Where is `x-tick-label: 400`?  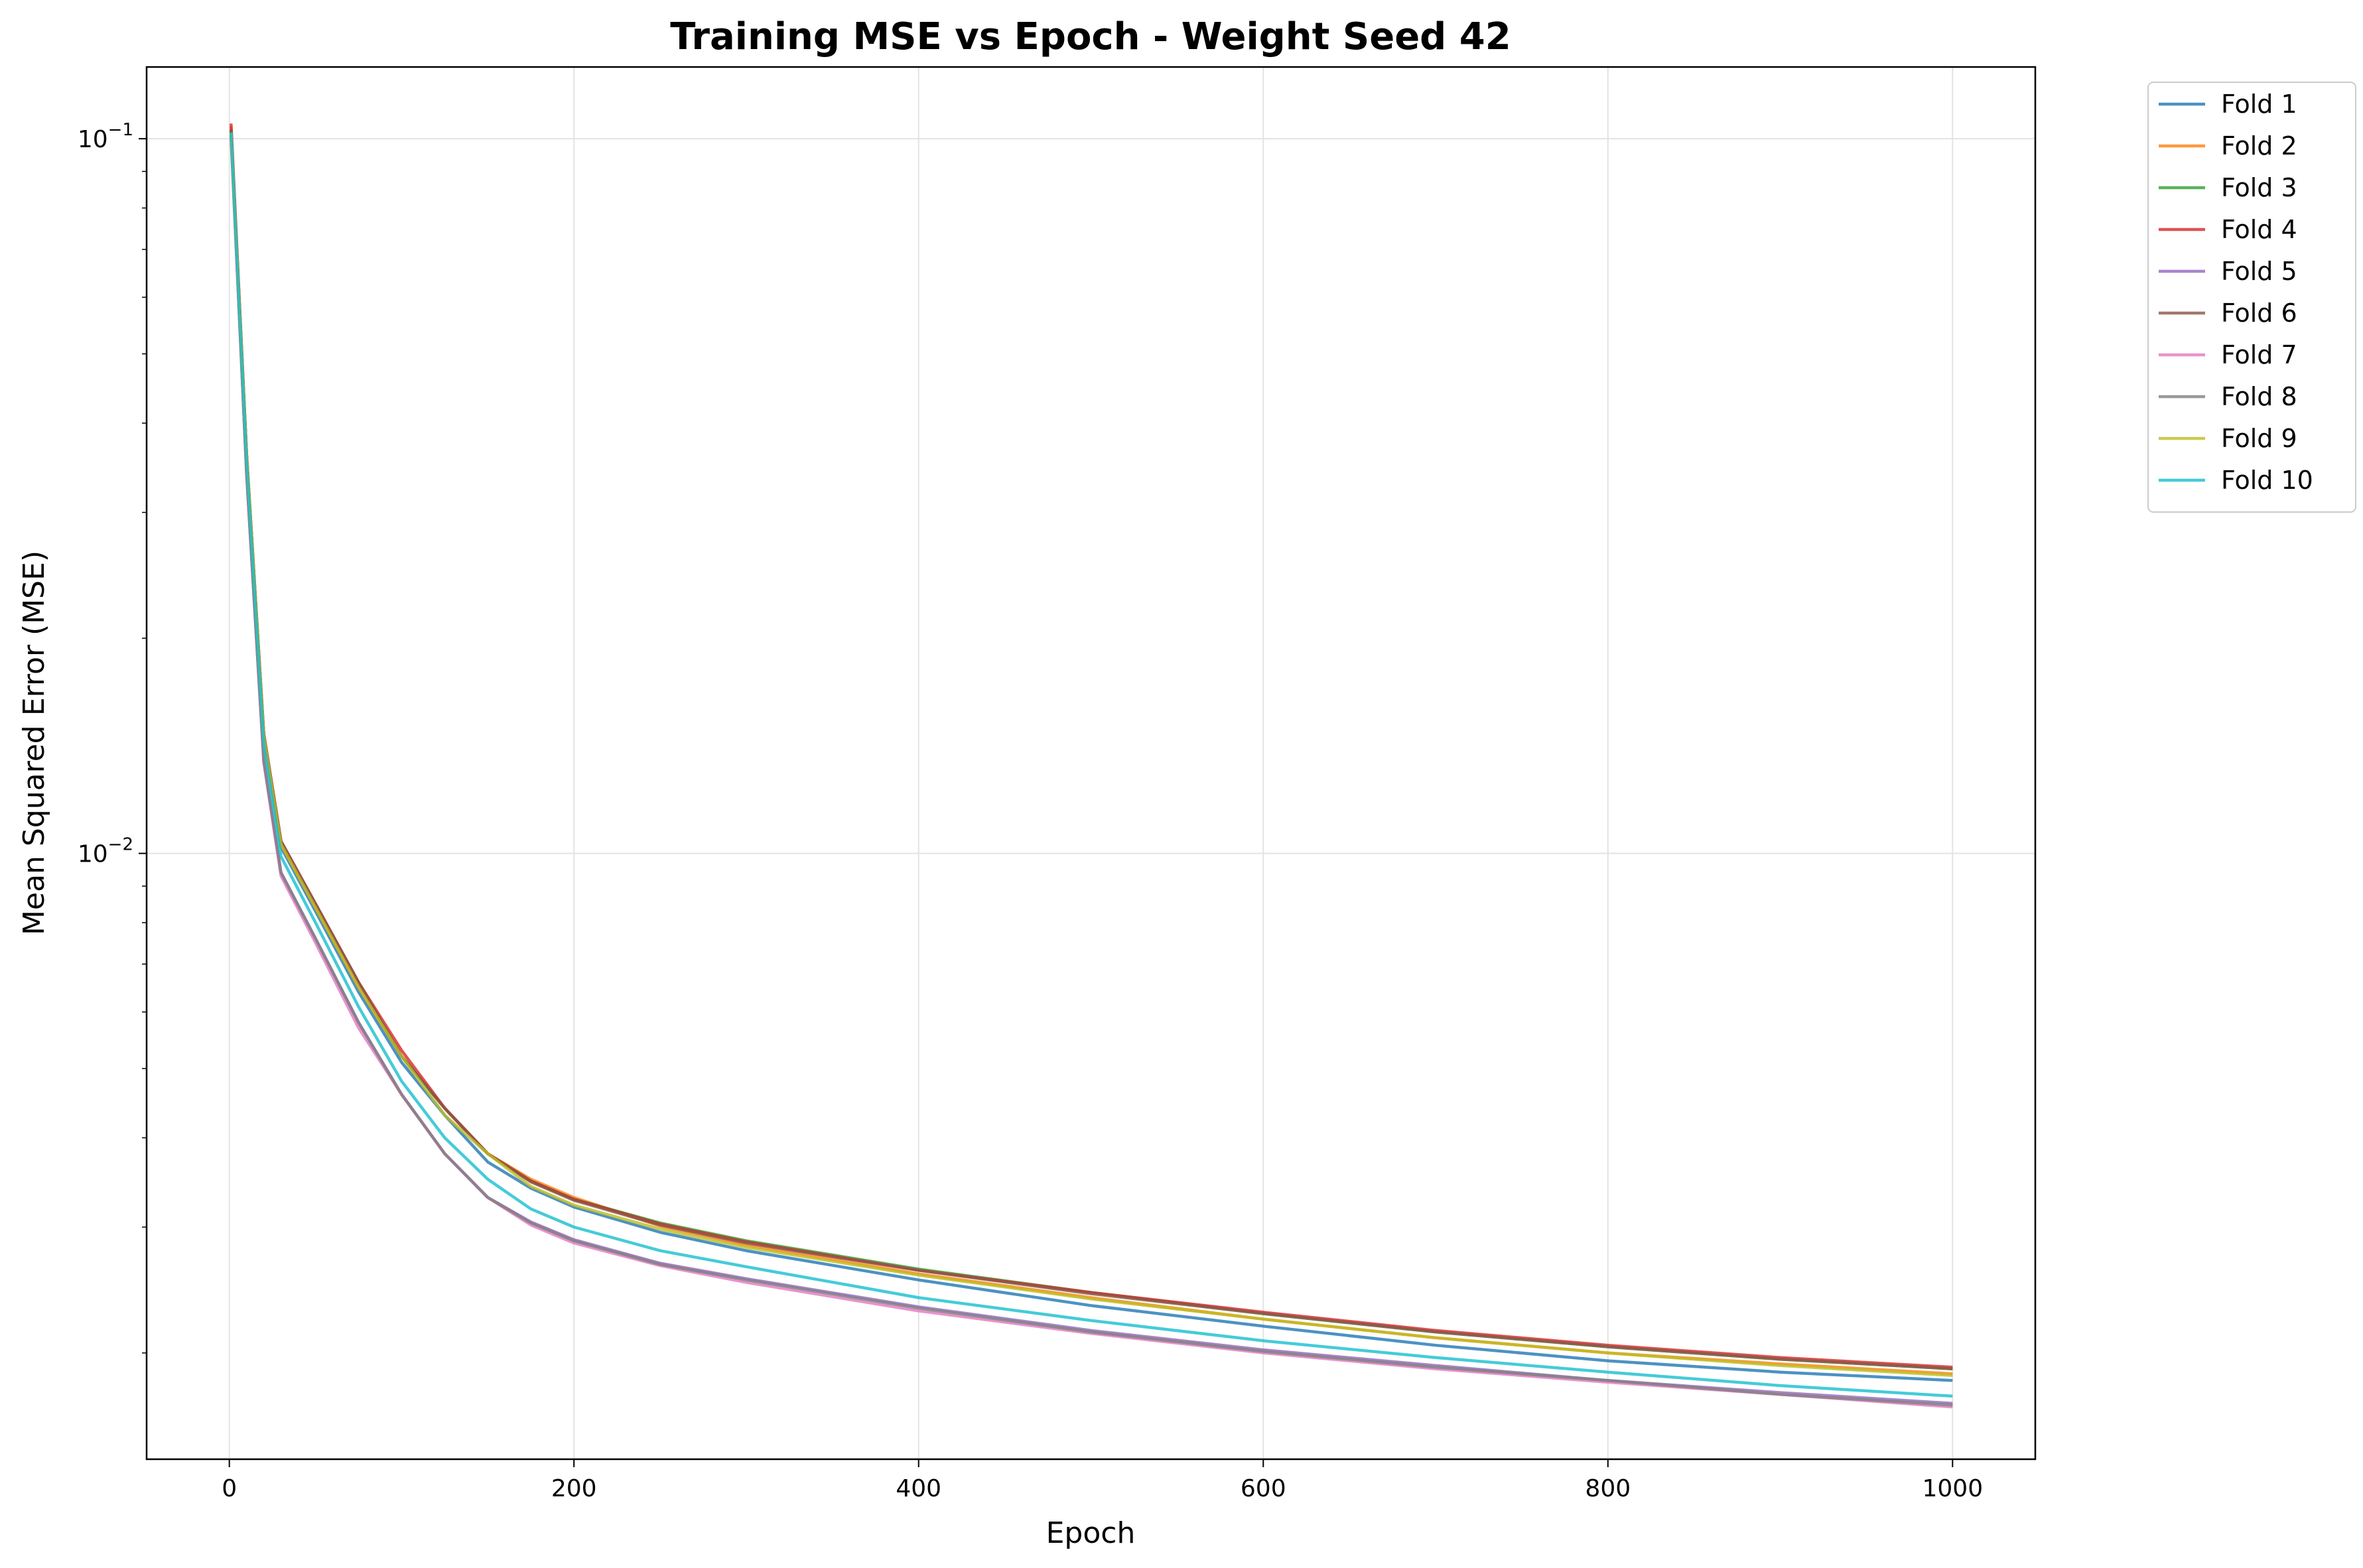 x-tick-label: 400 is located at coordinates (918, 1488).